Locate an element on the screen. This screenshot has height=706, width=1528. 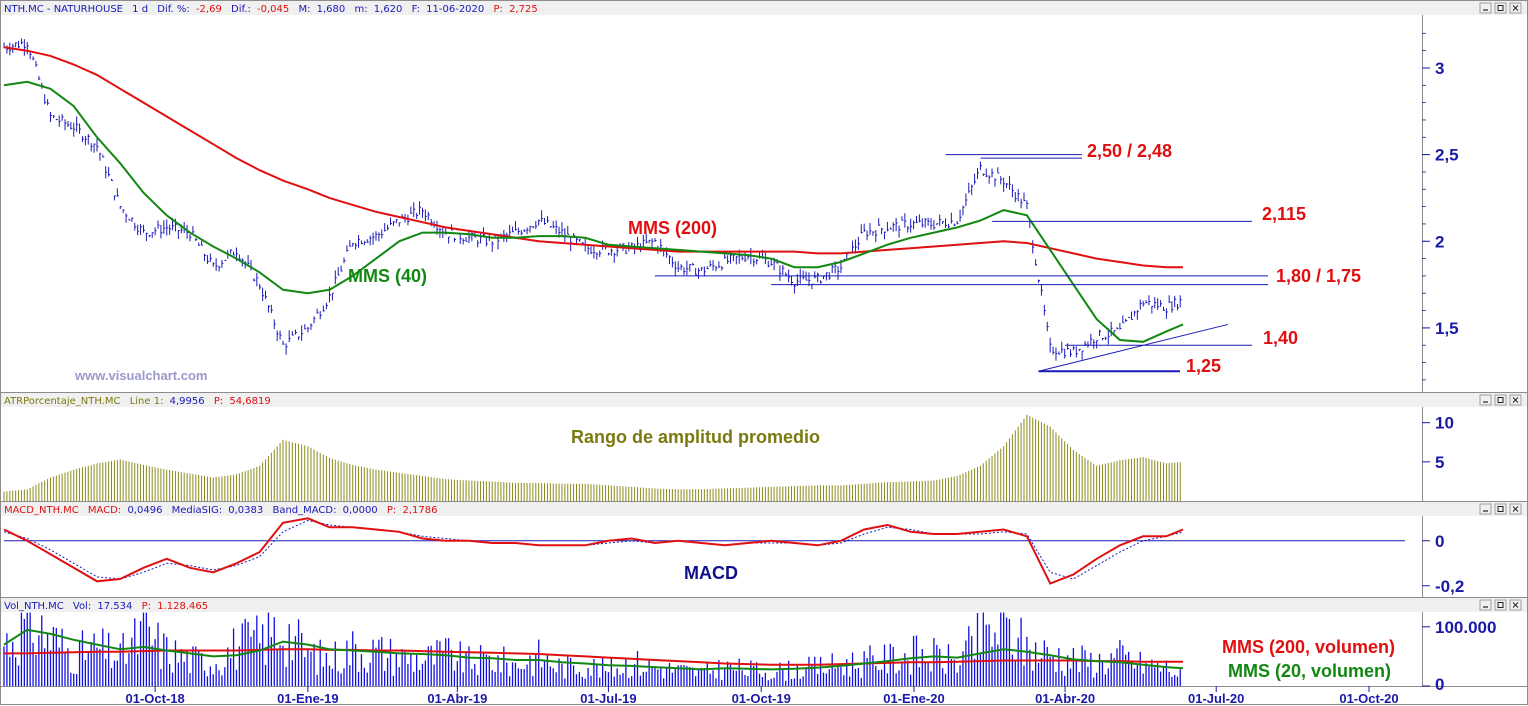
macd-y-tick-label: 0 is located at coordinates (1439, 541).